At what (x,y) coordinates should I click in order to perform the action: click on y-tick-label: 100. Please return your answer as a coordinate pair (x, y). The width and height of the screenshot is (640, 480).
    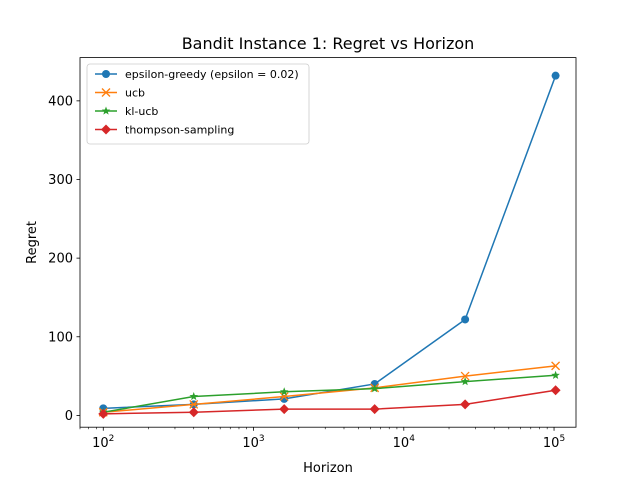
    Looking at the image, I should click on (60, 337).